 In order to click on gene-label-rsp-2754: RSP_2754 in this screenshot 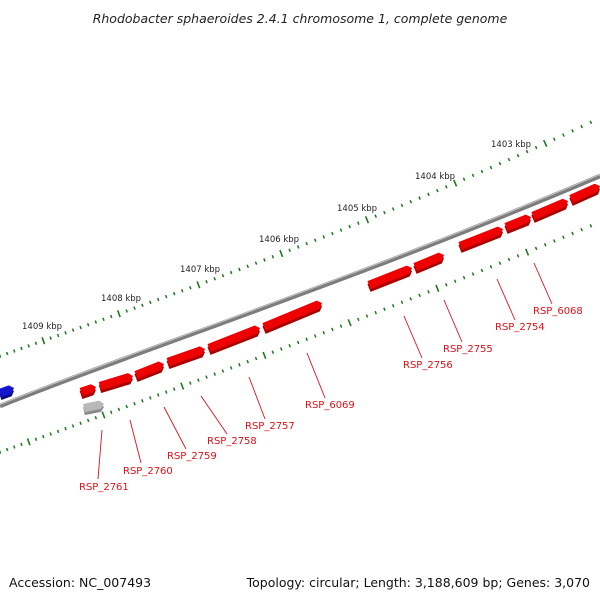, I will do `click(520, 327)`.